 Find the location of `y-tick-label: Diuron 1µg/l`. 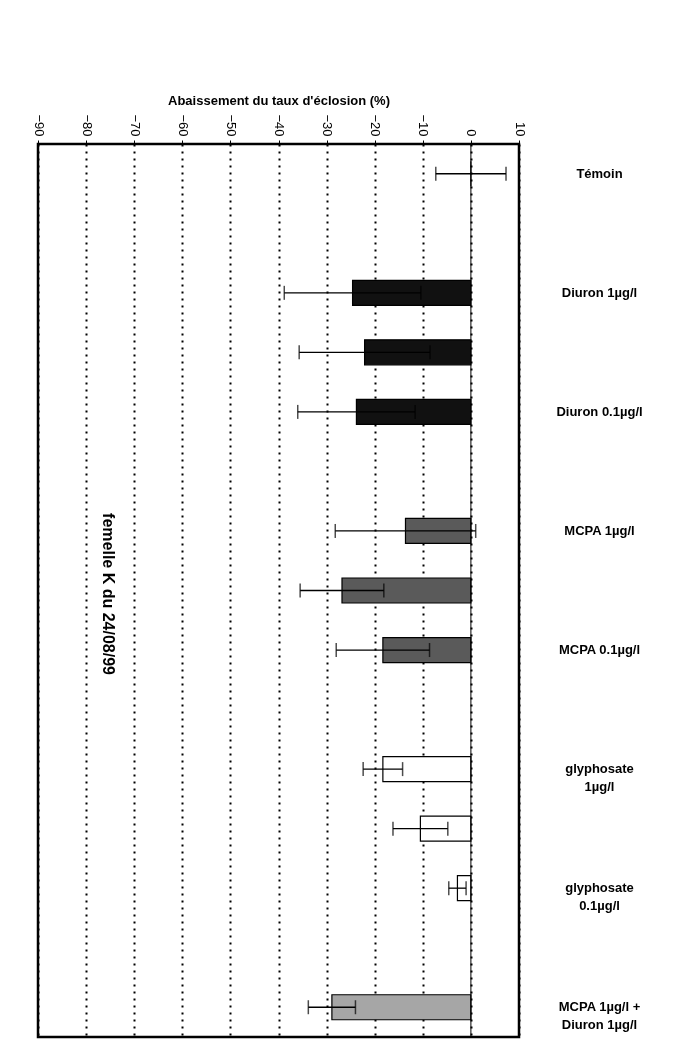

y-tick-label: Diuron 1µg/l is located at coordinates (599, 292).